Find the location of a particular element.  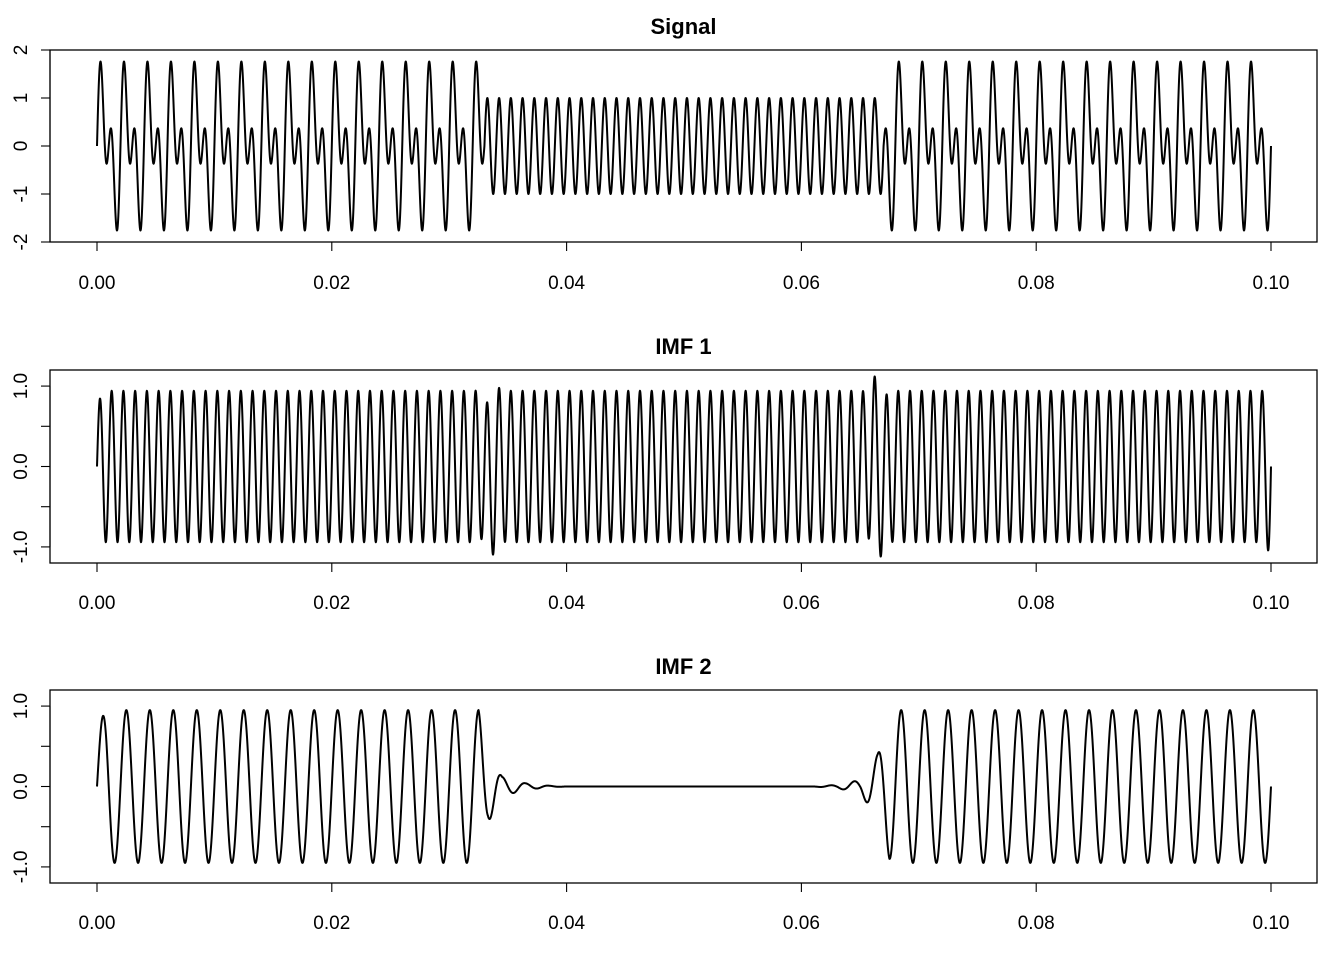

y-tick-label: 0 is located at coordinates (21, 146).